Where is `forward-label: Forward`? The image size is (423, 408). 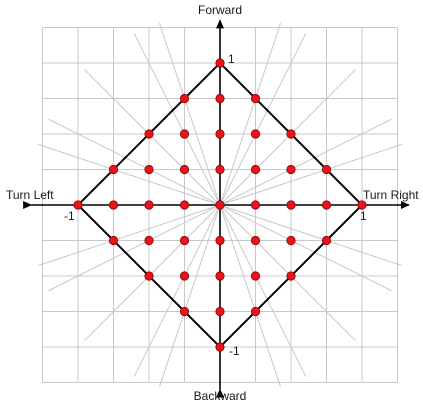
forward-label: Forward is located at coordinates (220, 10).